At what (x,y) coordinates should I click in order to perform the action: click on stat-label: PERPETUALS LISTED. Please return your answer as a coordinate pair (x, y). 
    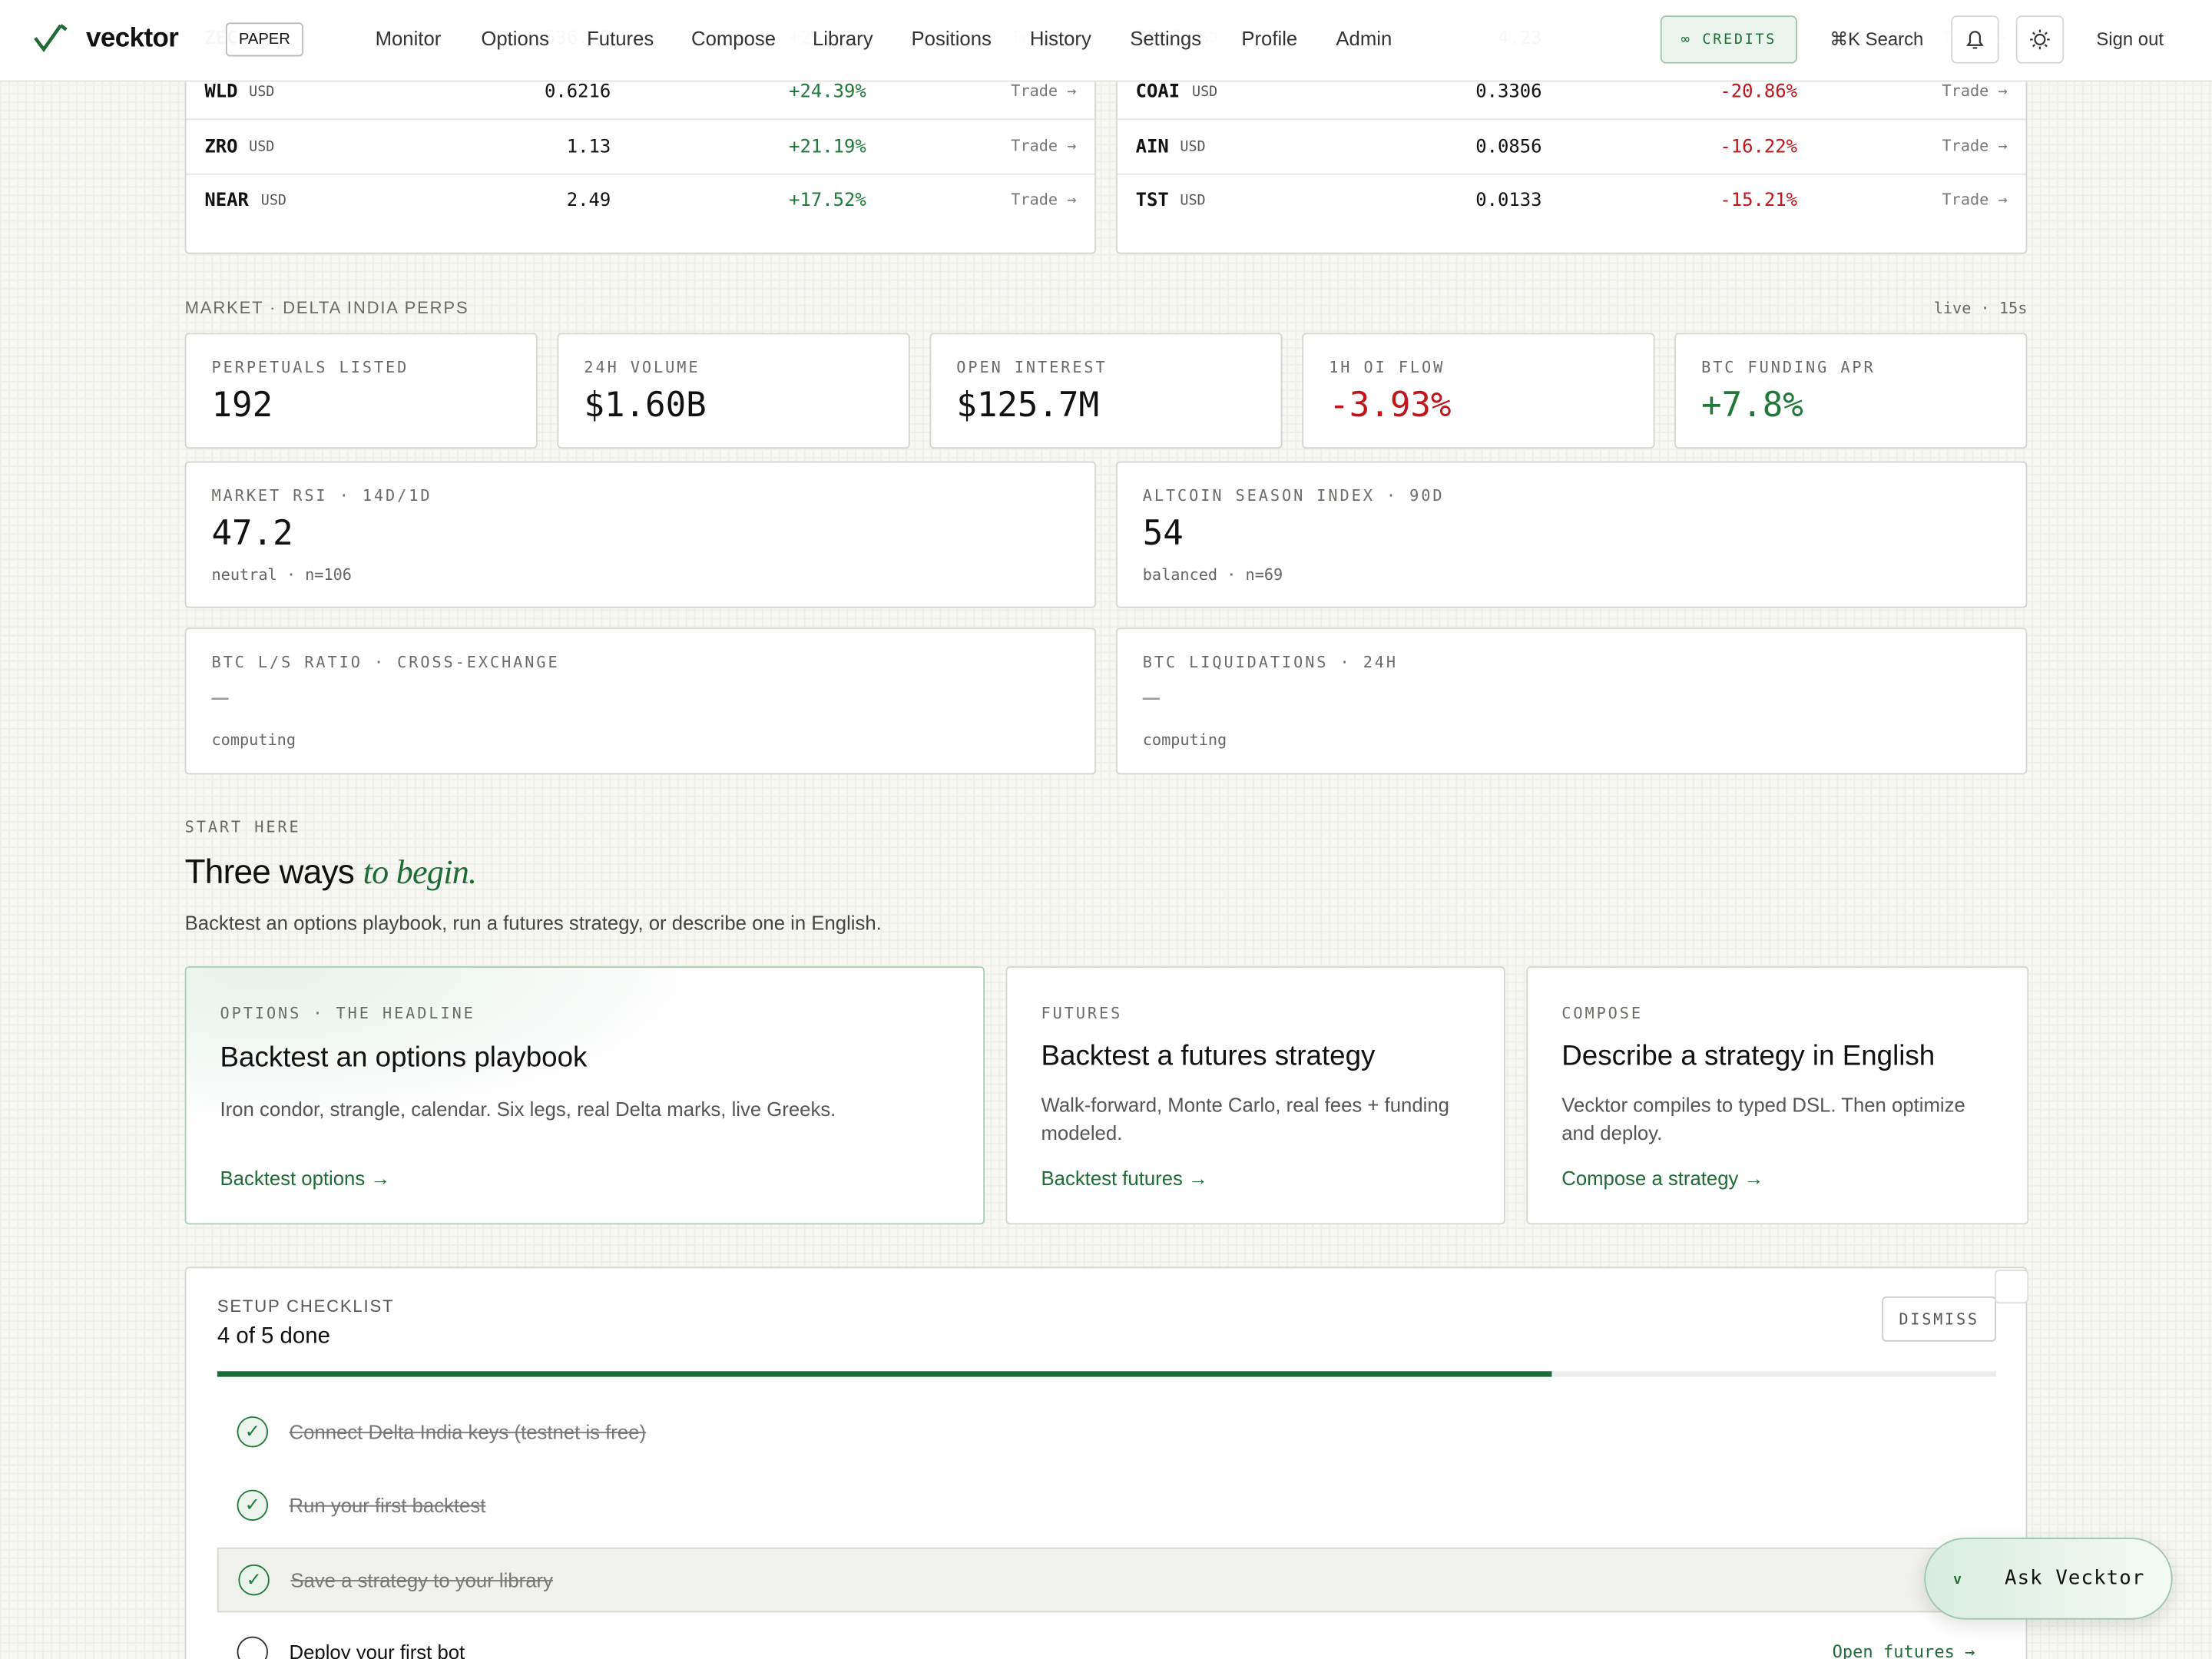
    Looking at the image, I should click on (310, 368).